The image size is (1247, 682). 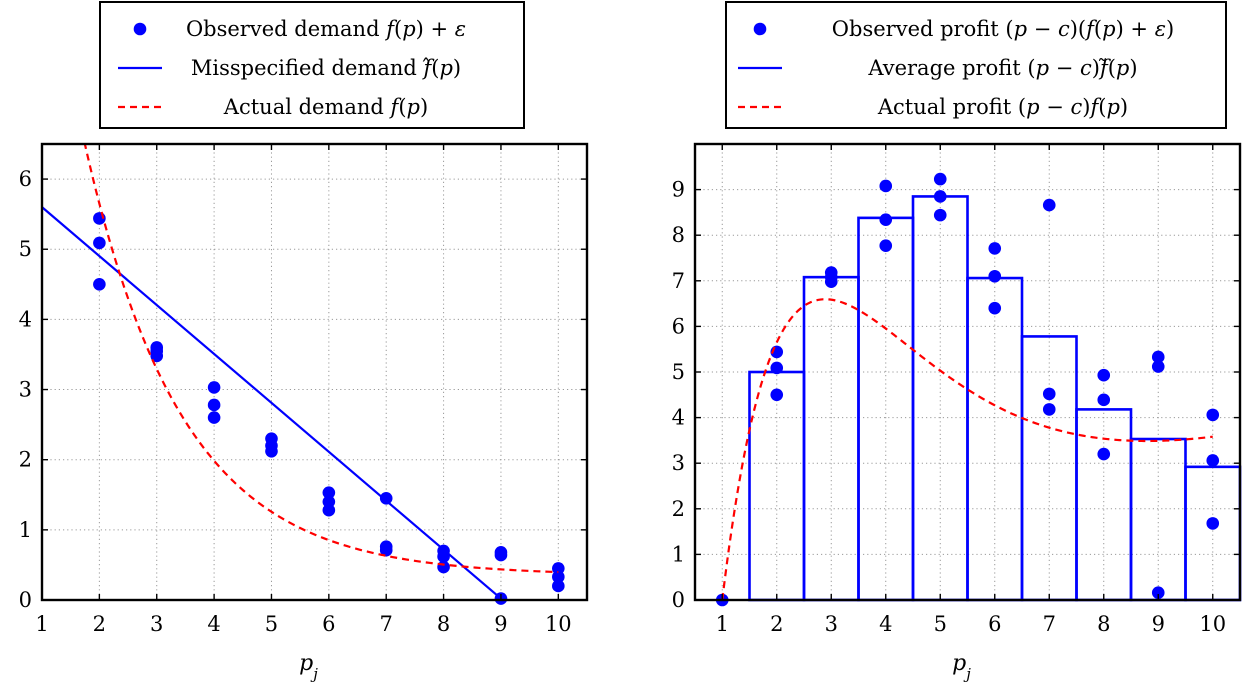 I want to click on y-tick-label: 8, so click(x=678, y=235).